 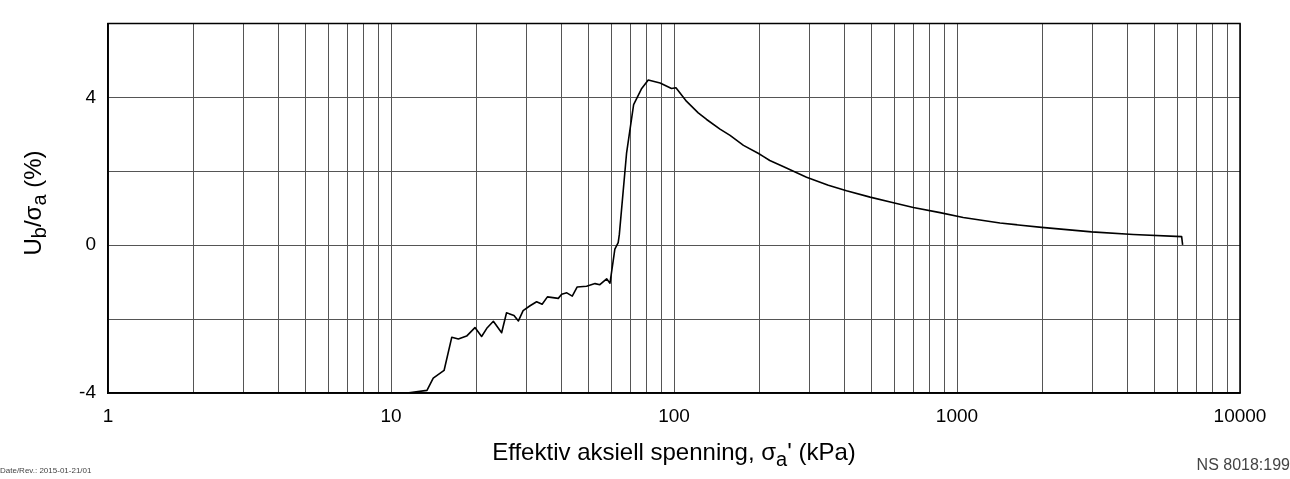 What do you see at coordinates (391, 415) in the screenshot?
I see `x-tick-label: 10` at bounding box center [391, 415].